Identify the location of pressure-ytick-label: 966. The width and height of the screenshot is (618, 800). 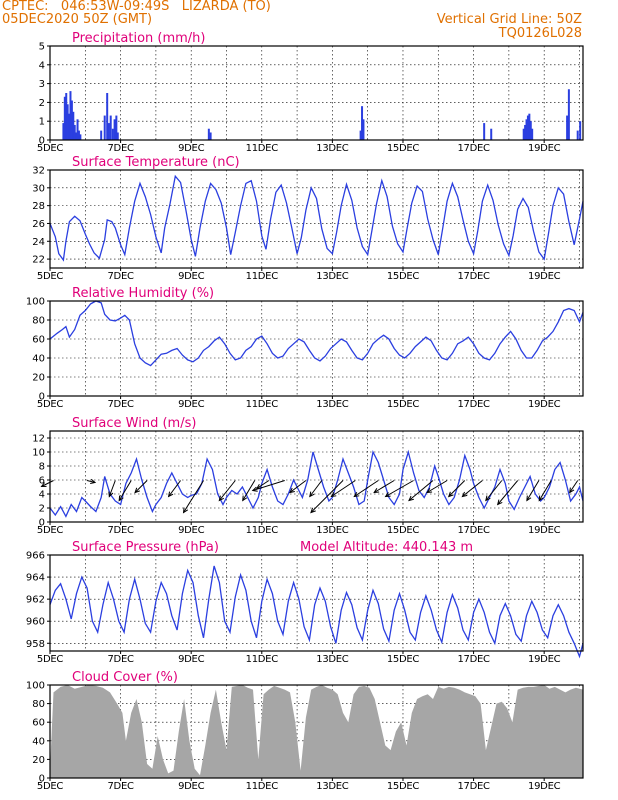
(35, 556).